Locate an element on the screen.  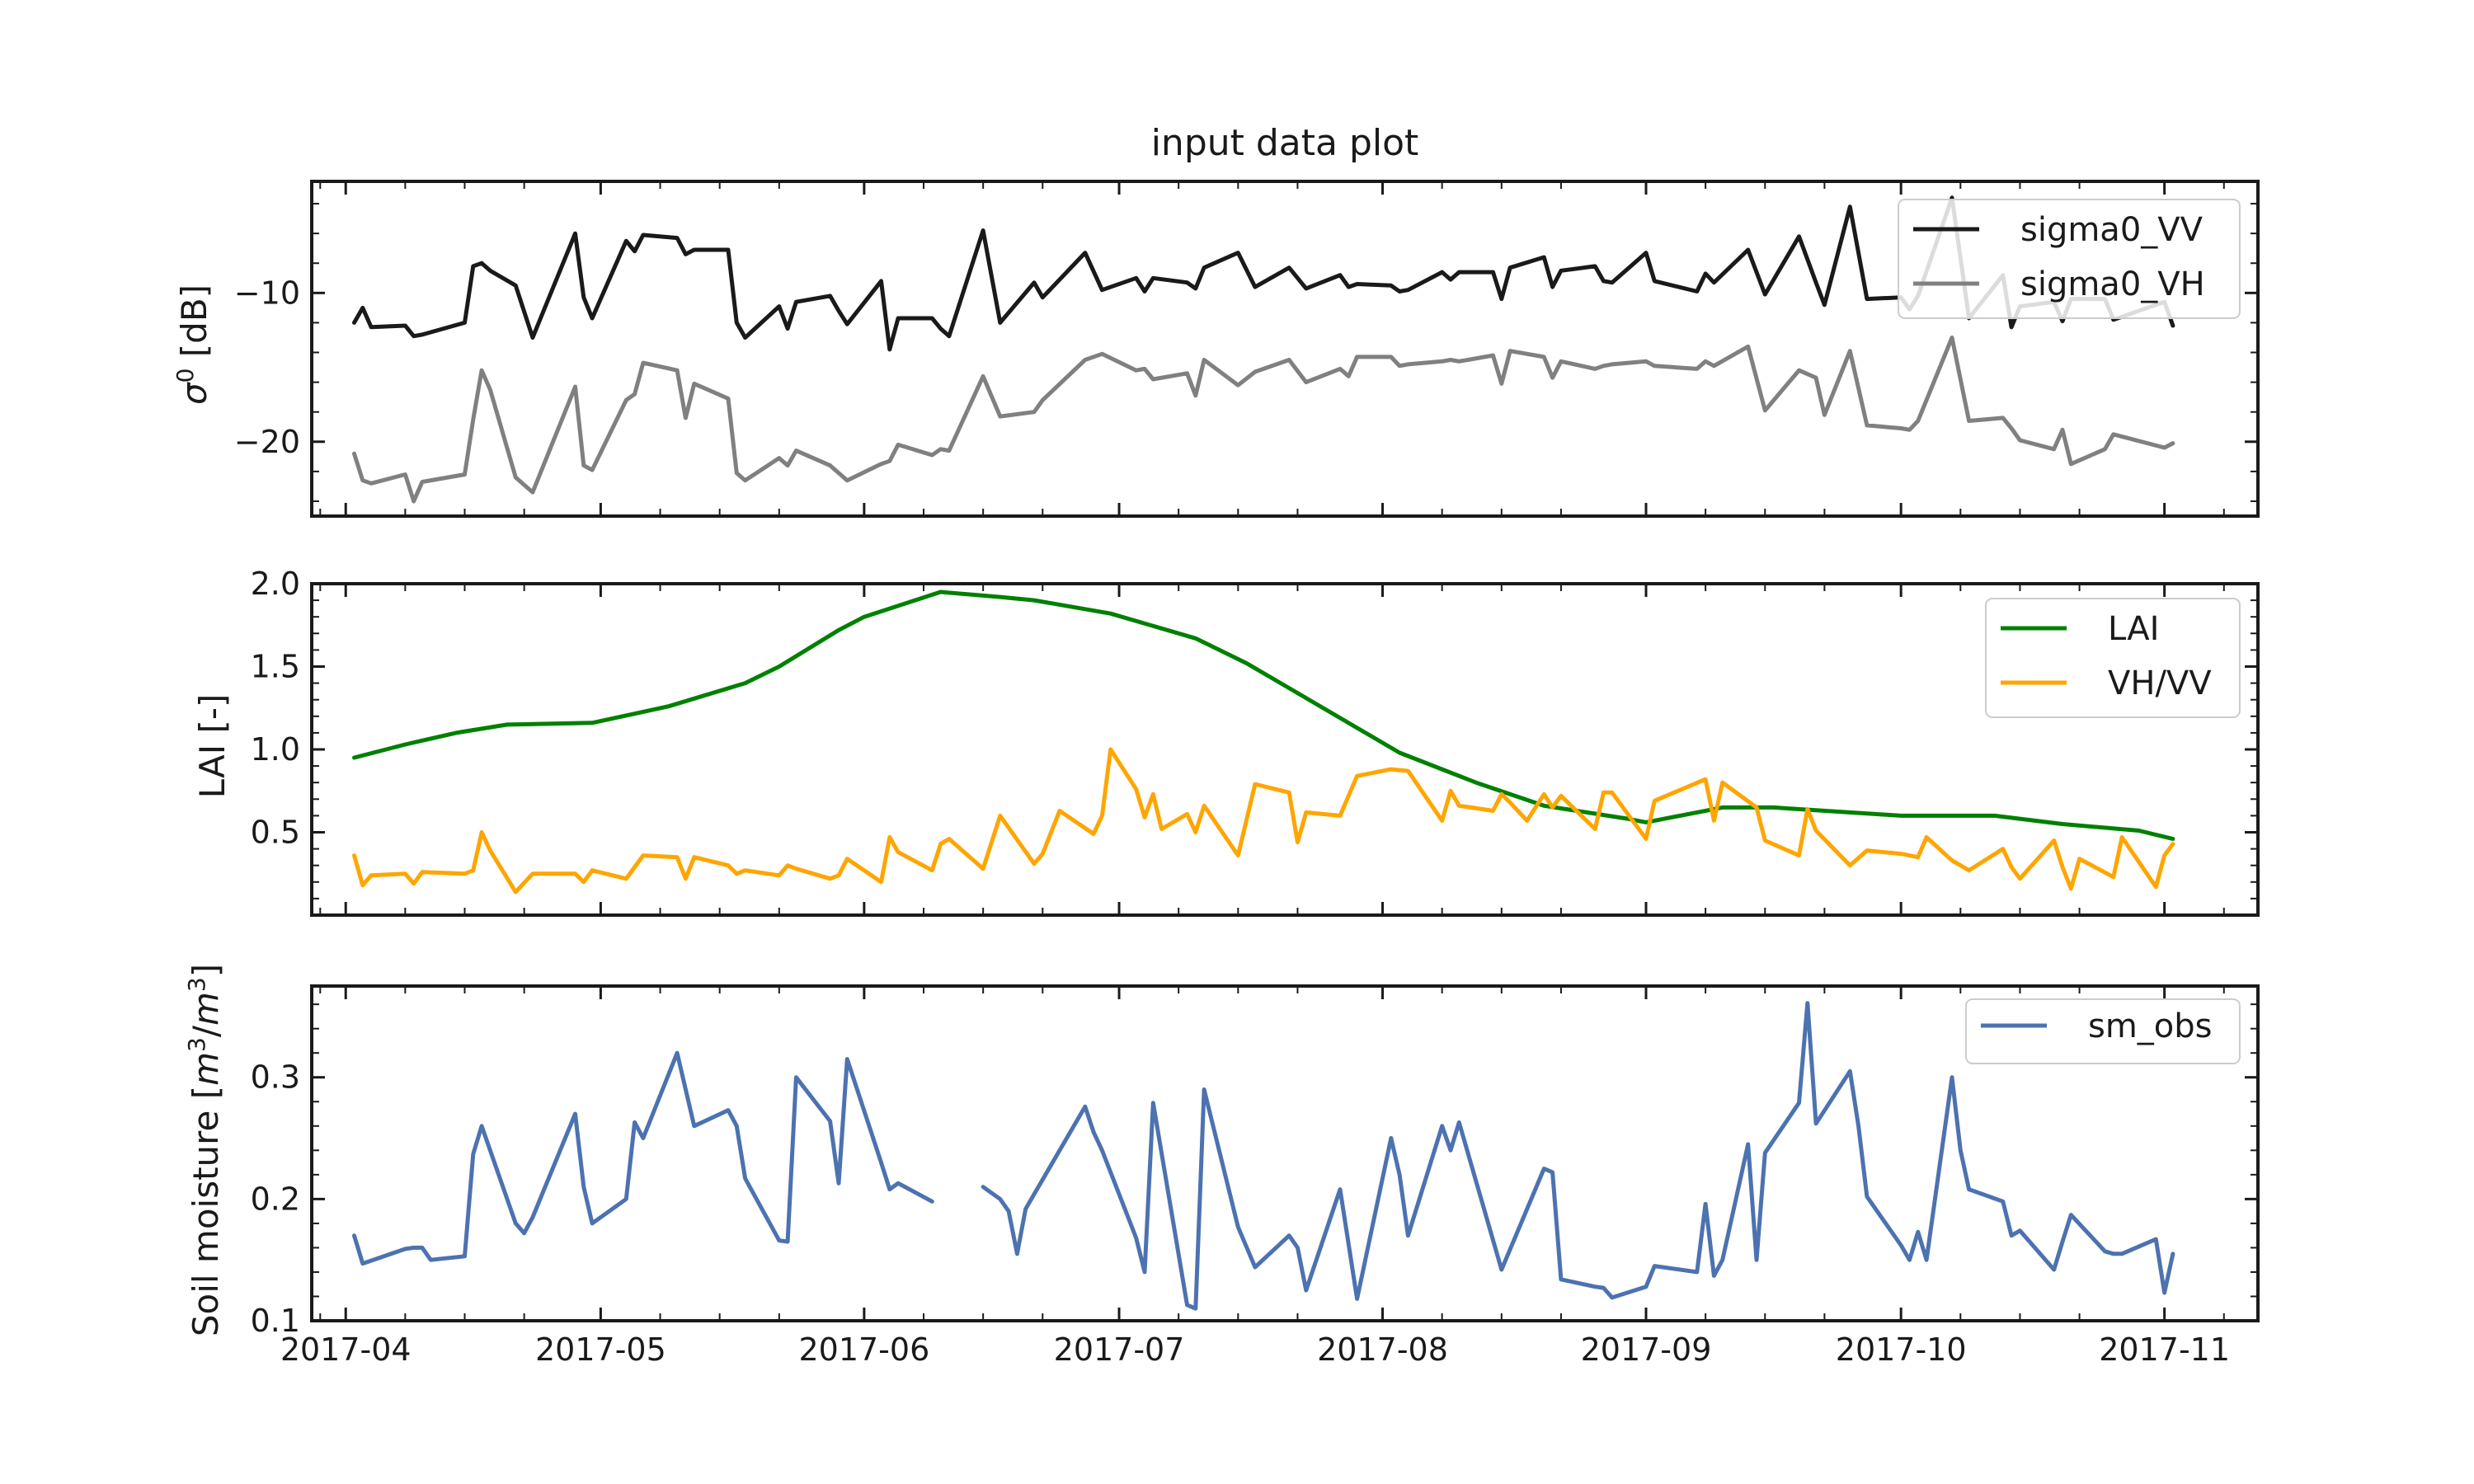
panel-sigma0-ylabel: σ0 [dB] is located at coordinates (193, 344).